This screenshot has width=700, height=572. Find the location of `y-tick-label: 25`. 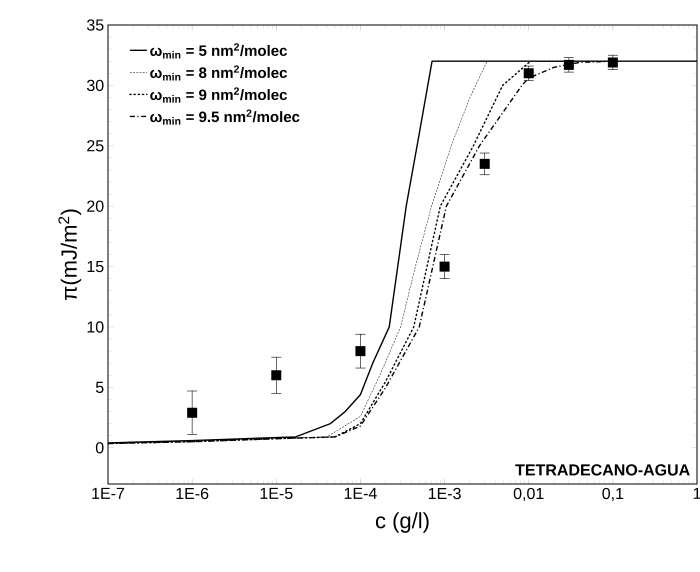

y-tick-label: 25 is located at coordinates (95, 146).